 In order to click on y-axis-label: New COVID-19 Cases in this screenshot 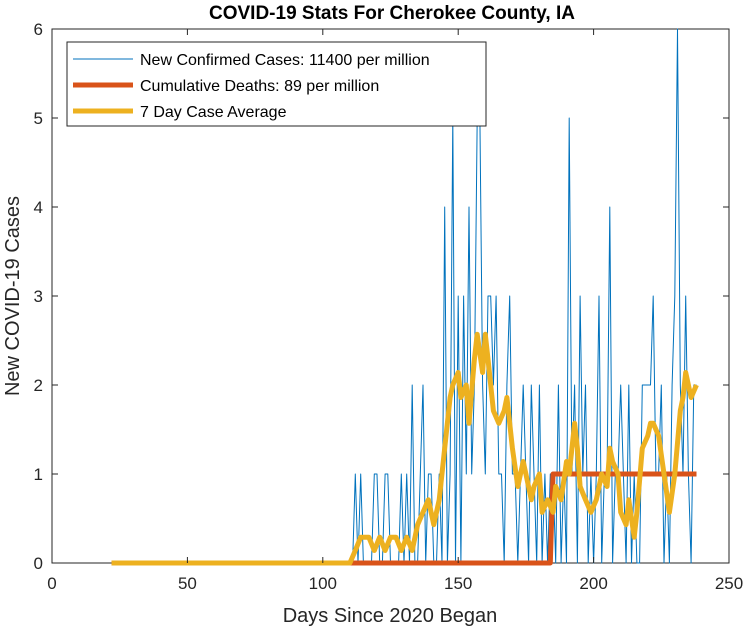, I will do `click(13, 296)`.